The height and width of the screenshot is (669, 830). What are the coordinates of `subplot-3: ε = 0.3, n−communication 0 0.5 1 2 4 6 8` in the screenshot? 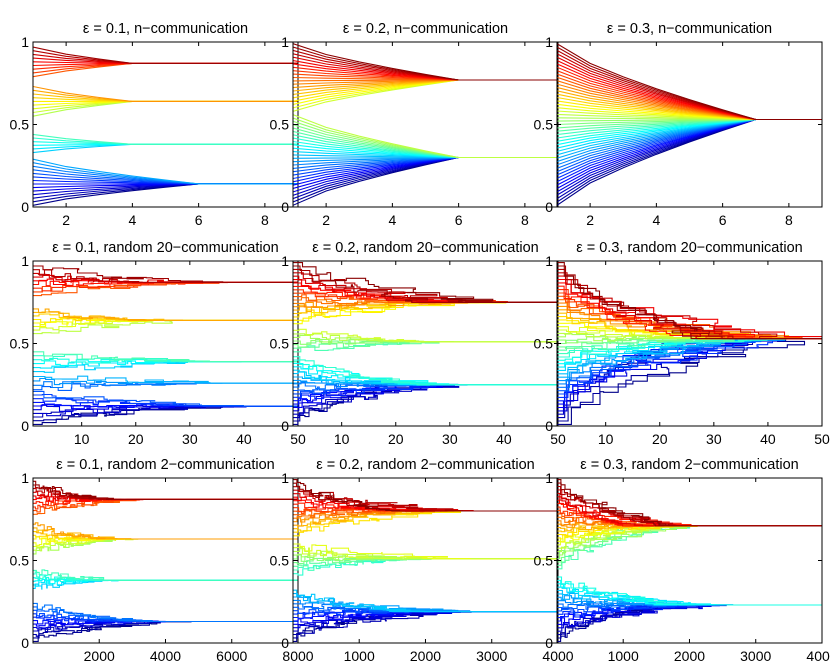 It's located at (678, 124).